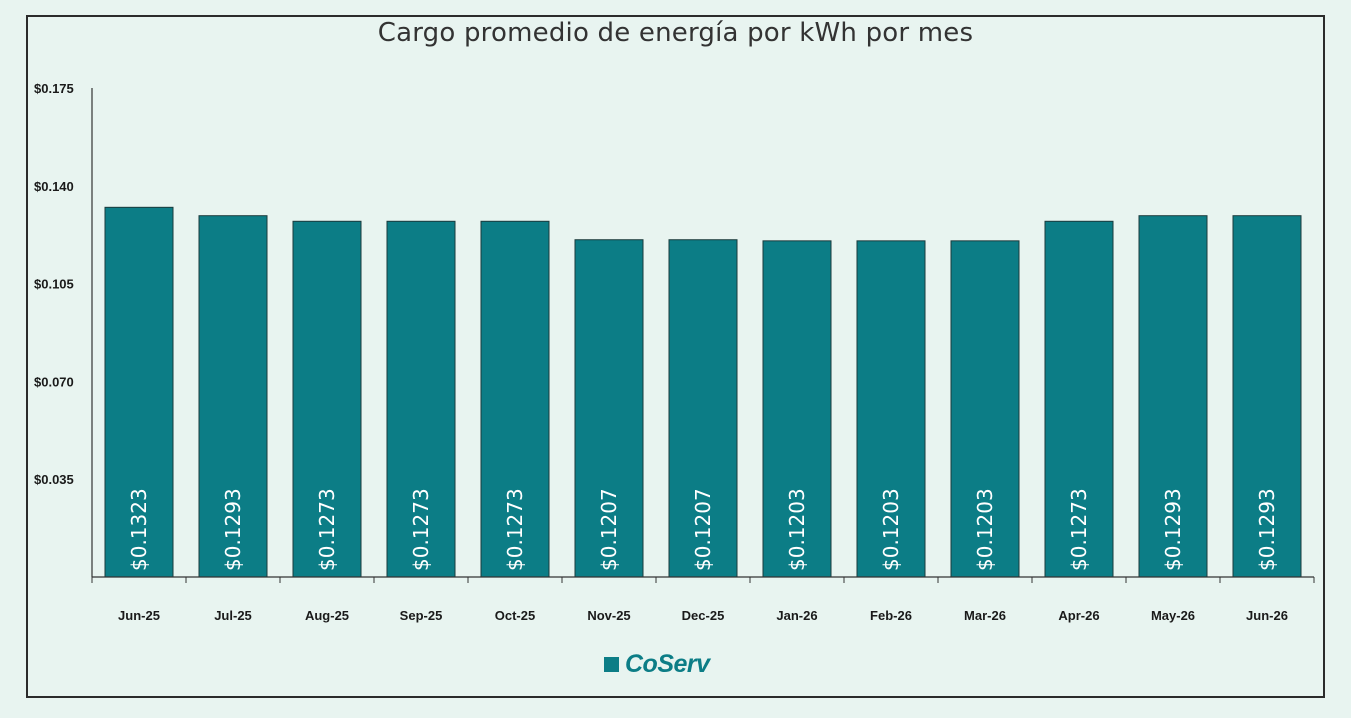 Image resolution: width=1351 pixels, height=718 pixels. What do you see at coordinates (54, 479) in the screenshot?
I see `y-tick-label: $0.035` at bounding box center [54, 479].